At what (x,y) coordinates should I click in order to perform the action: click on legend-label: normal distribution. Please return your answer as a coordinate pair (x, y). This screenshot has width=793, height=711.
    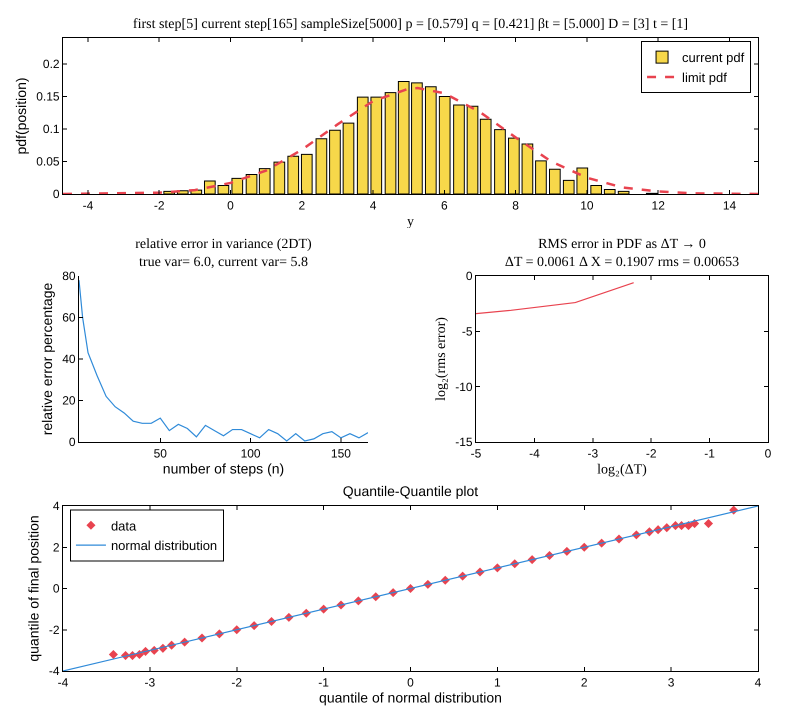
    Looking at the image, I should click on (164, 546).